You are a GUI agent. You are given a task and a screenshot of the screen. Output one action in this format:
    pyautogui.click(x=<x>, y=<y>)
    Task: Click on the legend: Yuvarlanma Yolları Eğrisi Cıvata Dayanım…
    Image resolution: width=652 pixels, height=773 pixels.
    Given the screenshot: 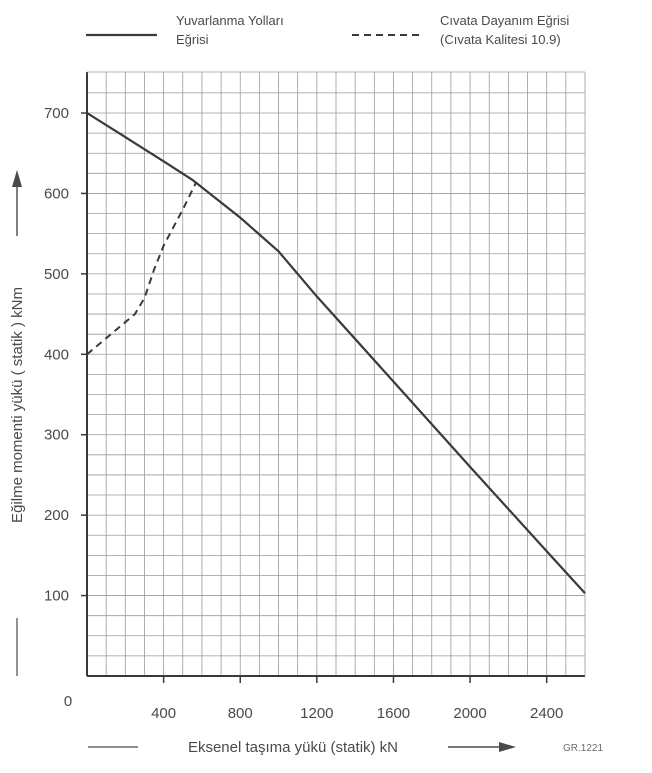 What is the action you would take?
    pyautogui.click(x=327, y=30)
    